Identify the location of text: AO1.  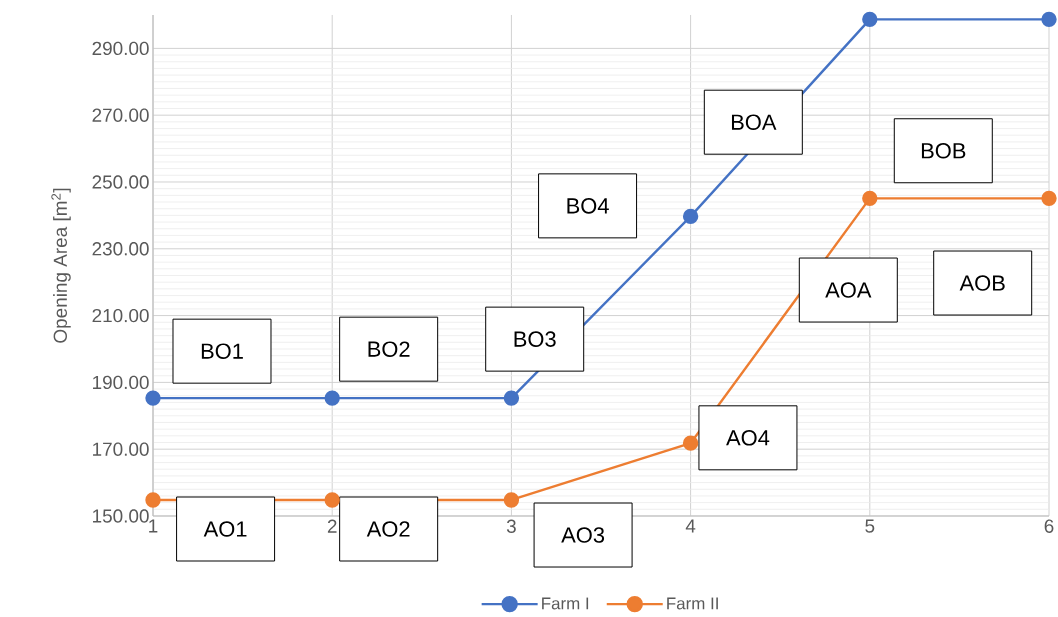
(225, 529).